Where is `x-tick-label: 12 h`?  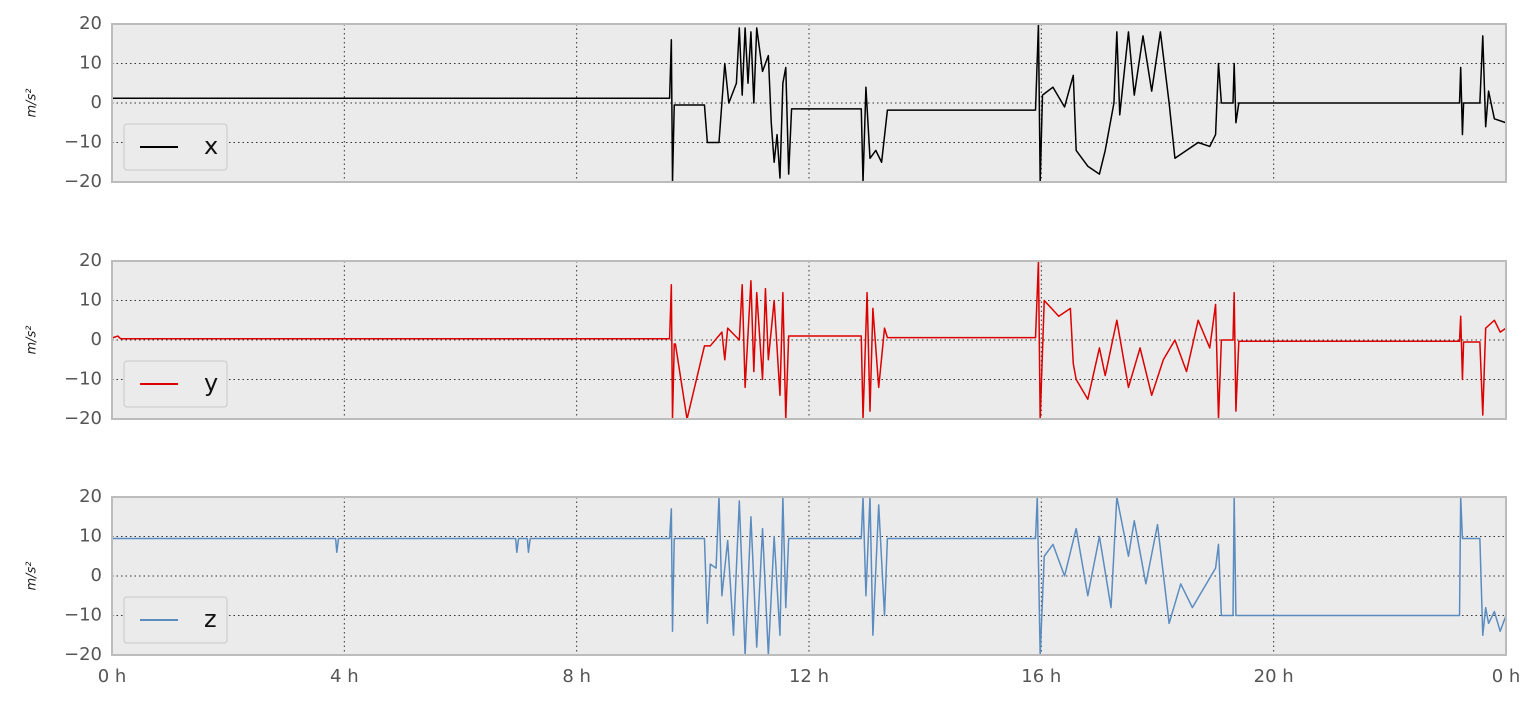
x-tick-label: 12 h is located at coordinates (809, 676).